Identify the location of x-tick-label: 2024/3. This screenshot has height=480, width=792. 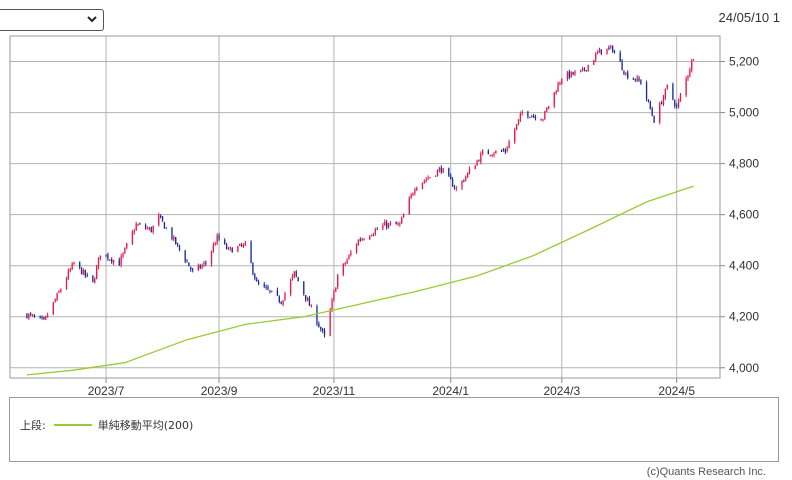
(561, 391).